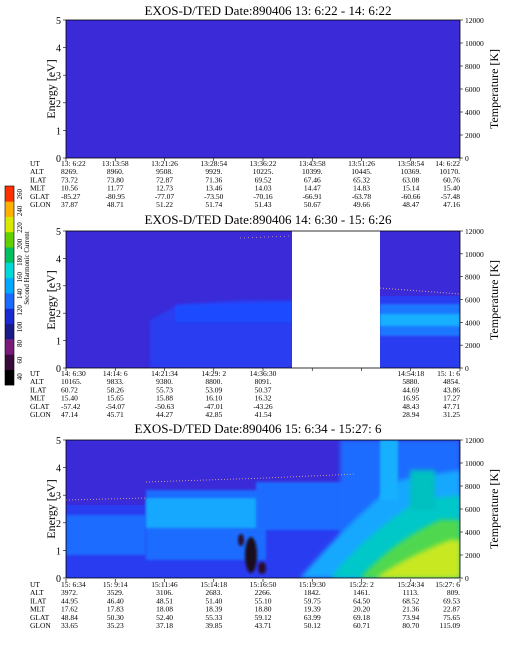 The width and height of the screenshot is (505, 649). What do you see at coordinates (20, 243) in the screenshot?
I see `colorbar-tick-label: 200` at bounding box center [20, 243].